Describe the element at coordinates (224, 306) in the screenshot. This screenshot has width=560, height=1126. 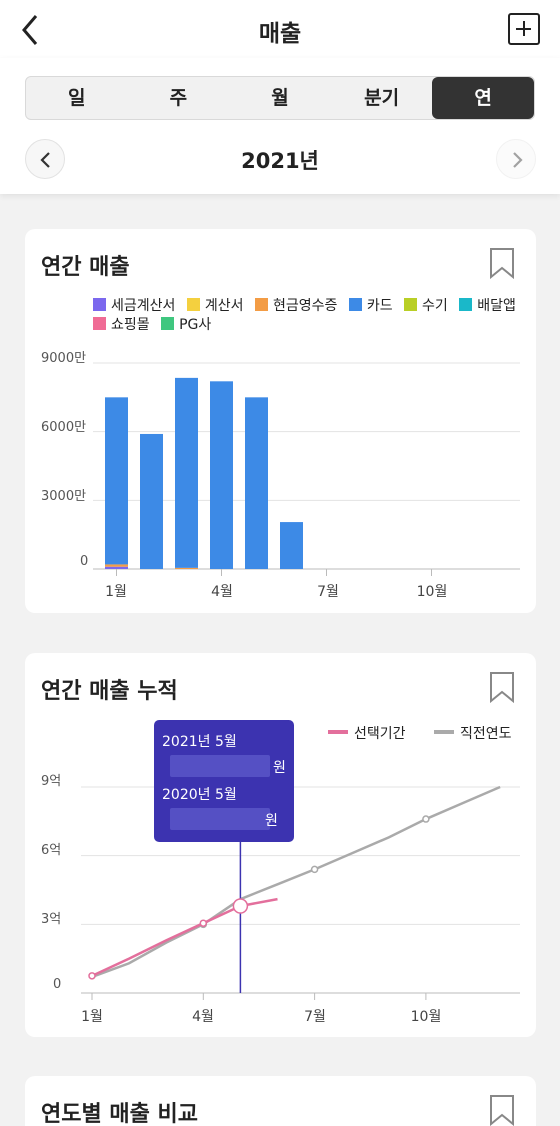
I see `legend-label: 계산서` at that location.